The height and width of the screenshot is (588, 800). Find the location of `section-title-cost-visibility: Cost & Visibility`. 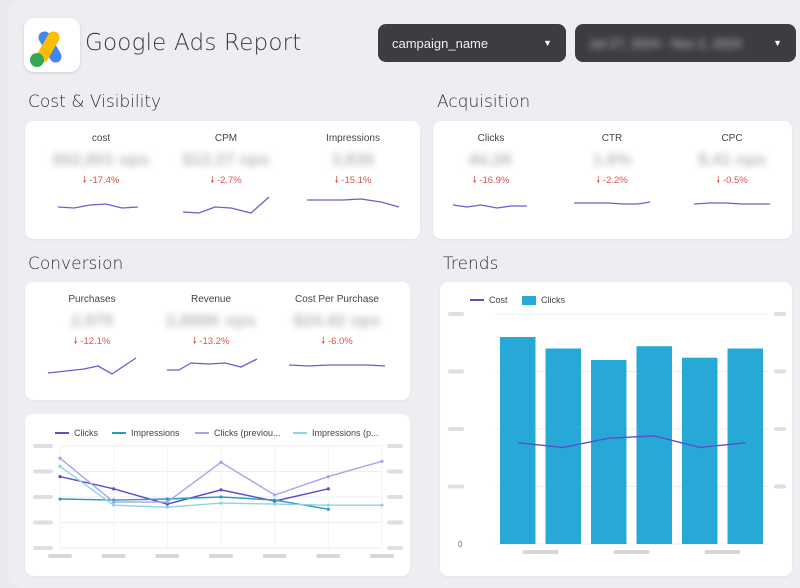

section-title-cost-visibility: Cost & Visibility is located at coordinates (95, 102).